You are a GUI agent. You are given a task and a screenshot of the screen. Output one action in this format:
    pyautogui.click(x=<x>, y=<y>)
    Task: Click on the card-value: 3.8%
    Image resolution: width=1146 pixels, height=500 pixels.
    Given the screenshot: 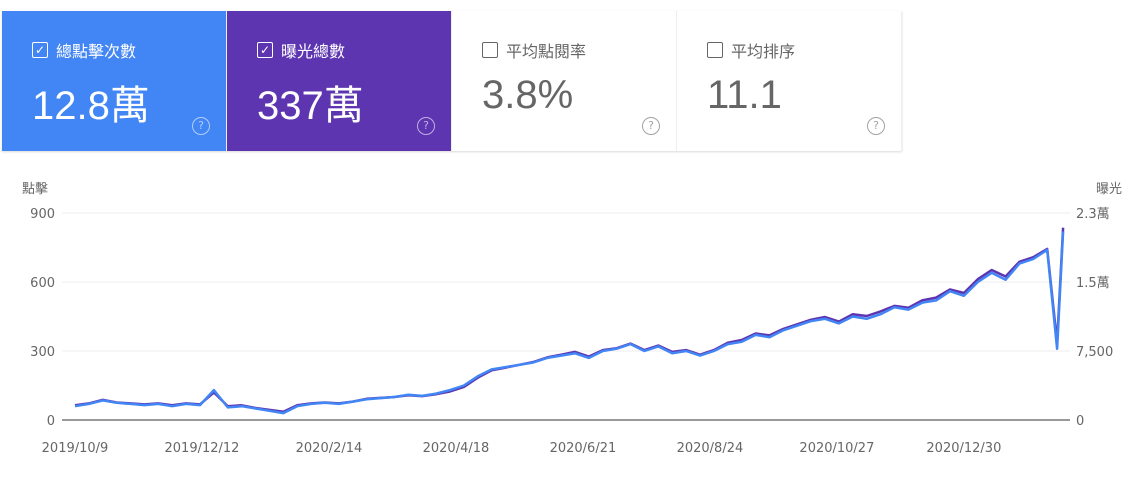 What is the action you would take?
    pyautogui.click(x=528, y=95)
    